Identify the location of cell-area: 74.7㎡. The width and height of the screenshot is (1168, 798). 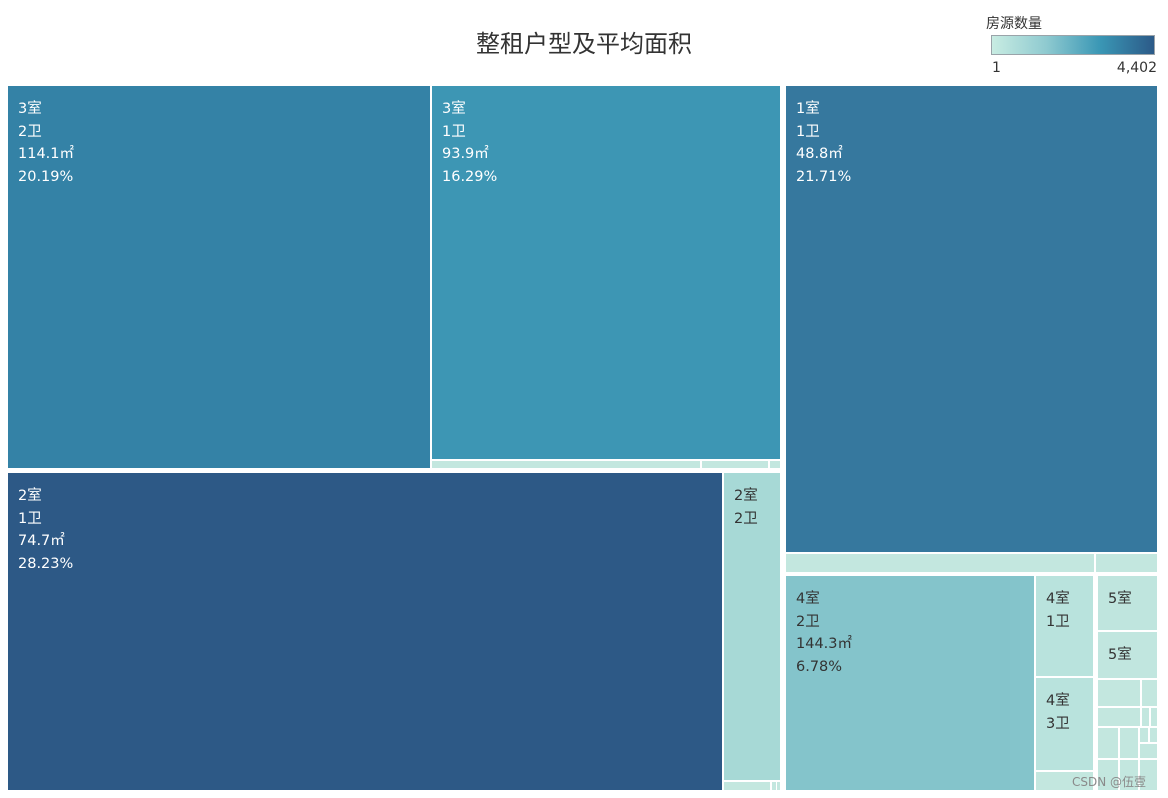
(41, 541).